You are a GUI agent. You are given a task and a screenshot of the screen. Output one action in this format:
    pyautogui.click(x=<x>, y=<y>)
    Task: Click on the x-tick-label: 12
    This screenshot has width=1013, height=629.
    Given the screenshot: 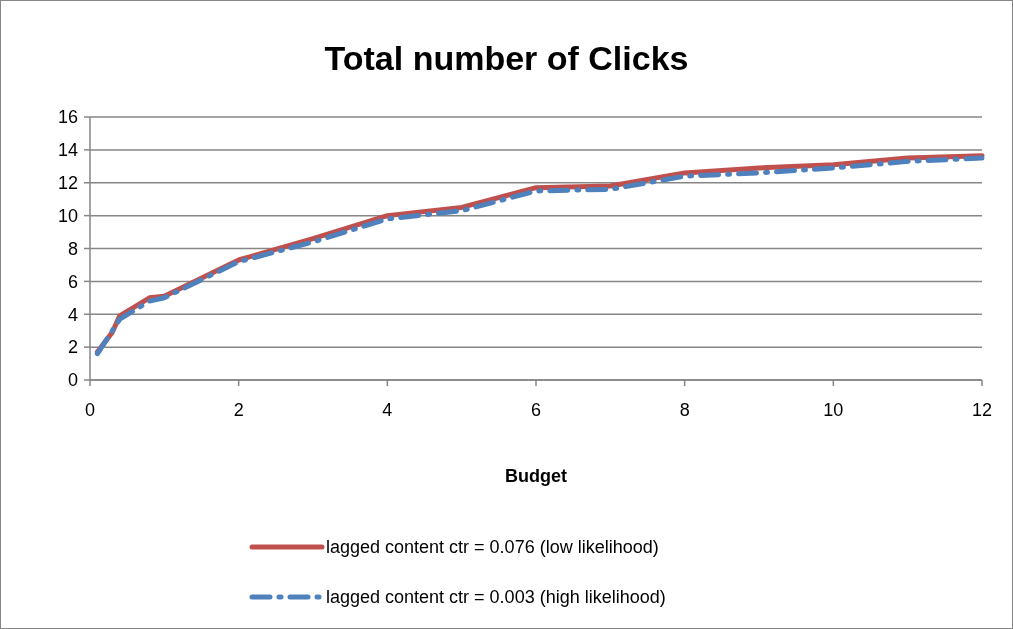 What is the action you would take?
    pyautogui.click(x=982, y=410)
    